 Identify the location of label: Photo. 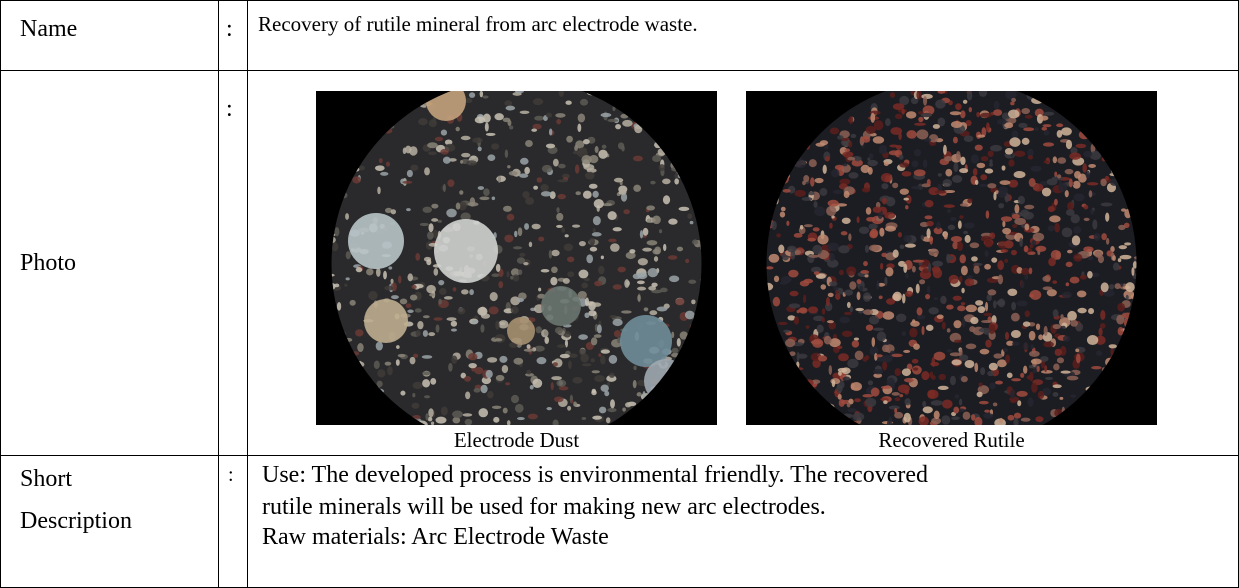
(48, 263).